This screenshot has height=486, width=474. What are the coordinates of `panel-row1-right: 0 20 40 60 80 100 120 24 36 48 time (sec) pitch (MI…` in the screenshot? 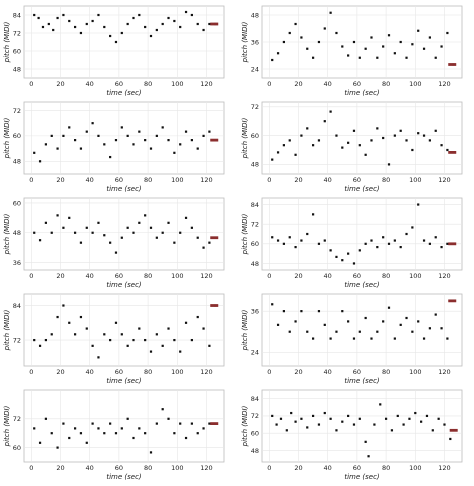 It's located at (352, 51).